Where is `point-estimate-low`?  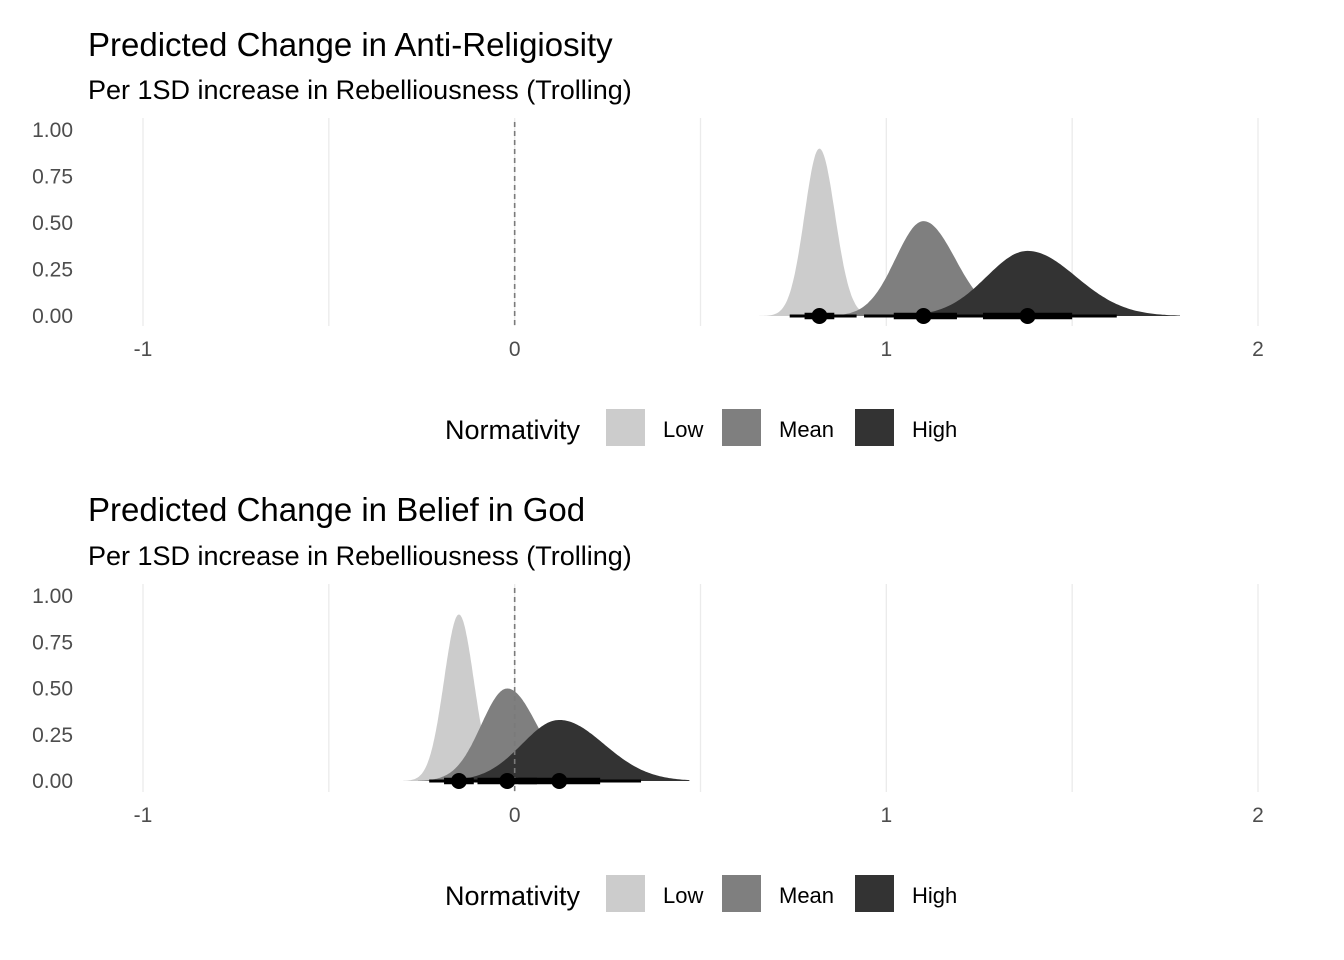
point-estimate-low is located at coordinates (819, 316).